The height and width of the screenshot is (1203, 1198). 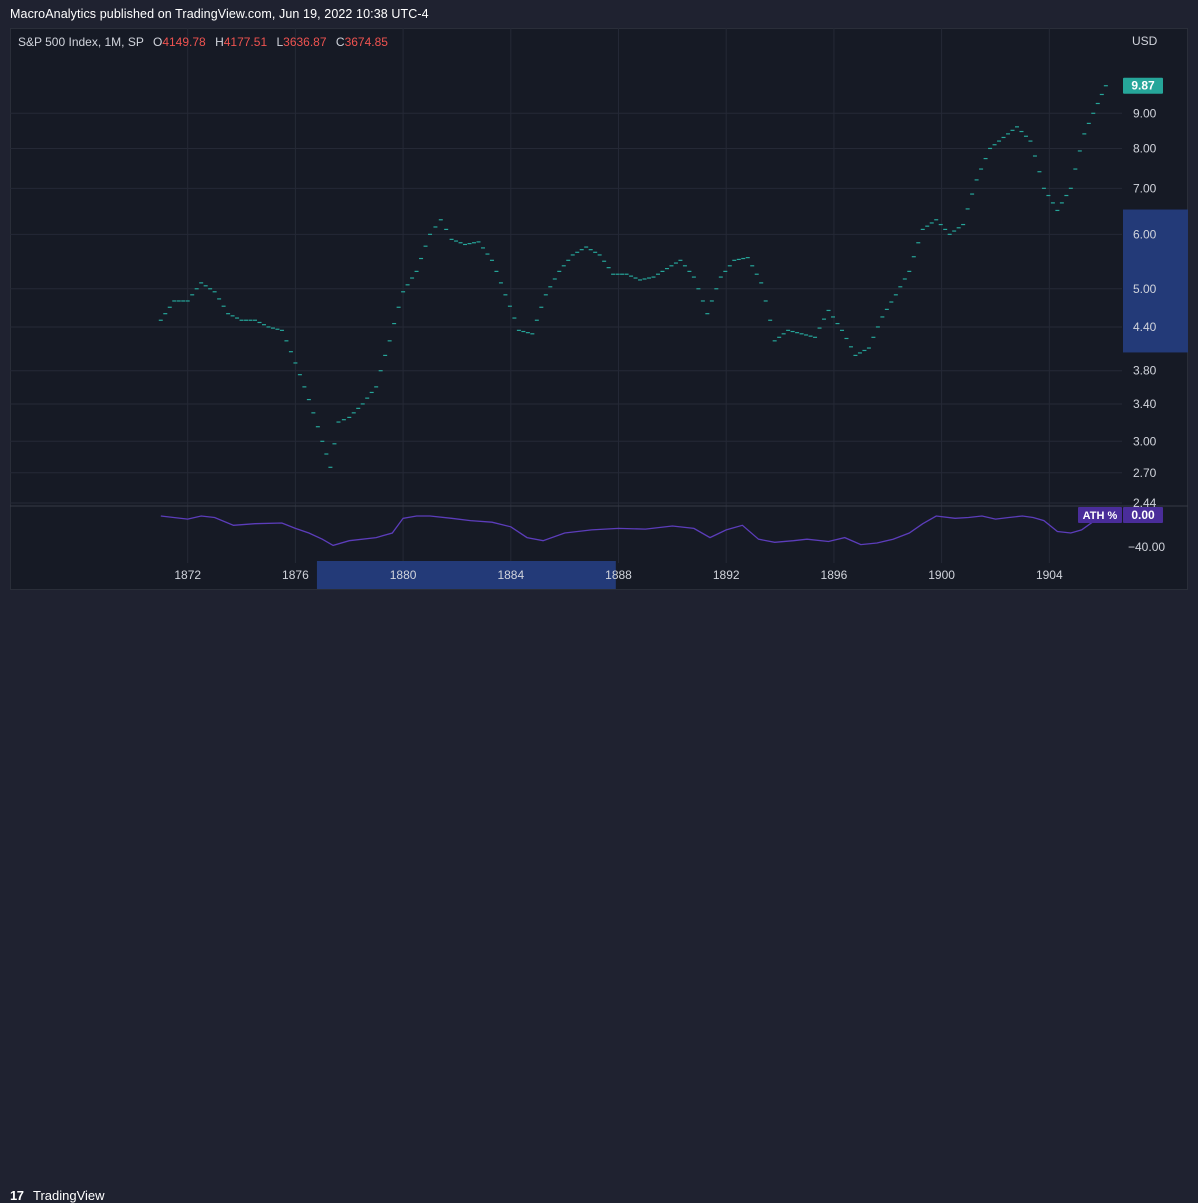 I want to click on currency-text: USD, so click(x=1145, y=41).